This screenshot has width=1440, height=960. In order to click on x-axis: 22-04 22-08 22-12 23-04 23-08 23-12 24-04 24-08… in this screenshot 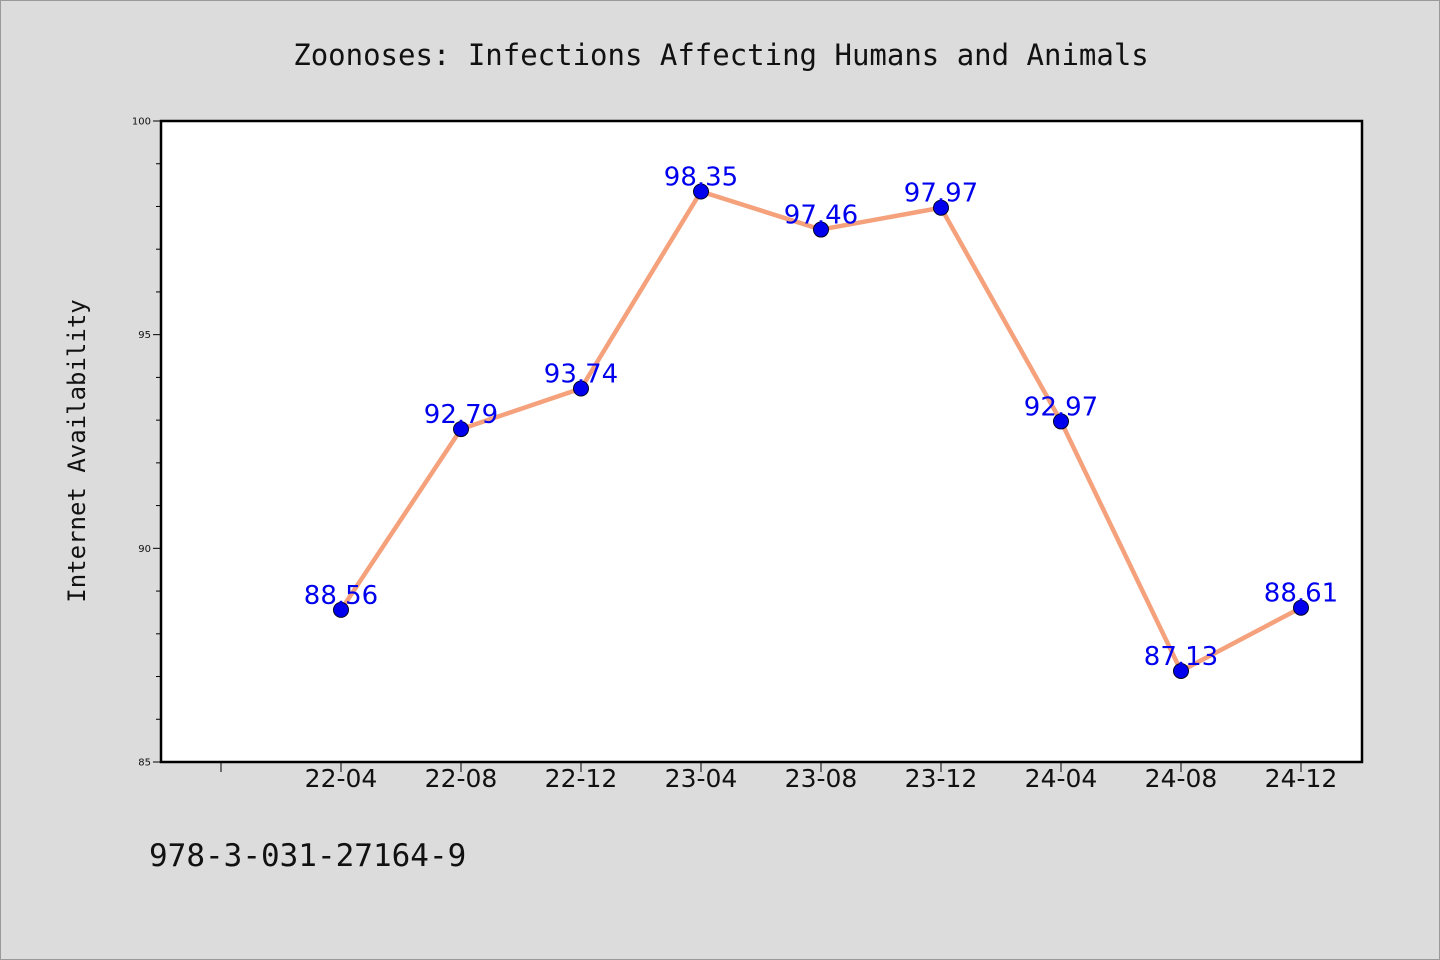, I will do `click(779, 777)`.